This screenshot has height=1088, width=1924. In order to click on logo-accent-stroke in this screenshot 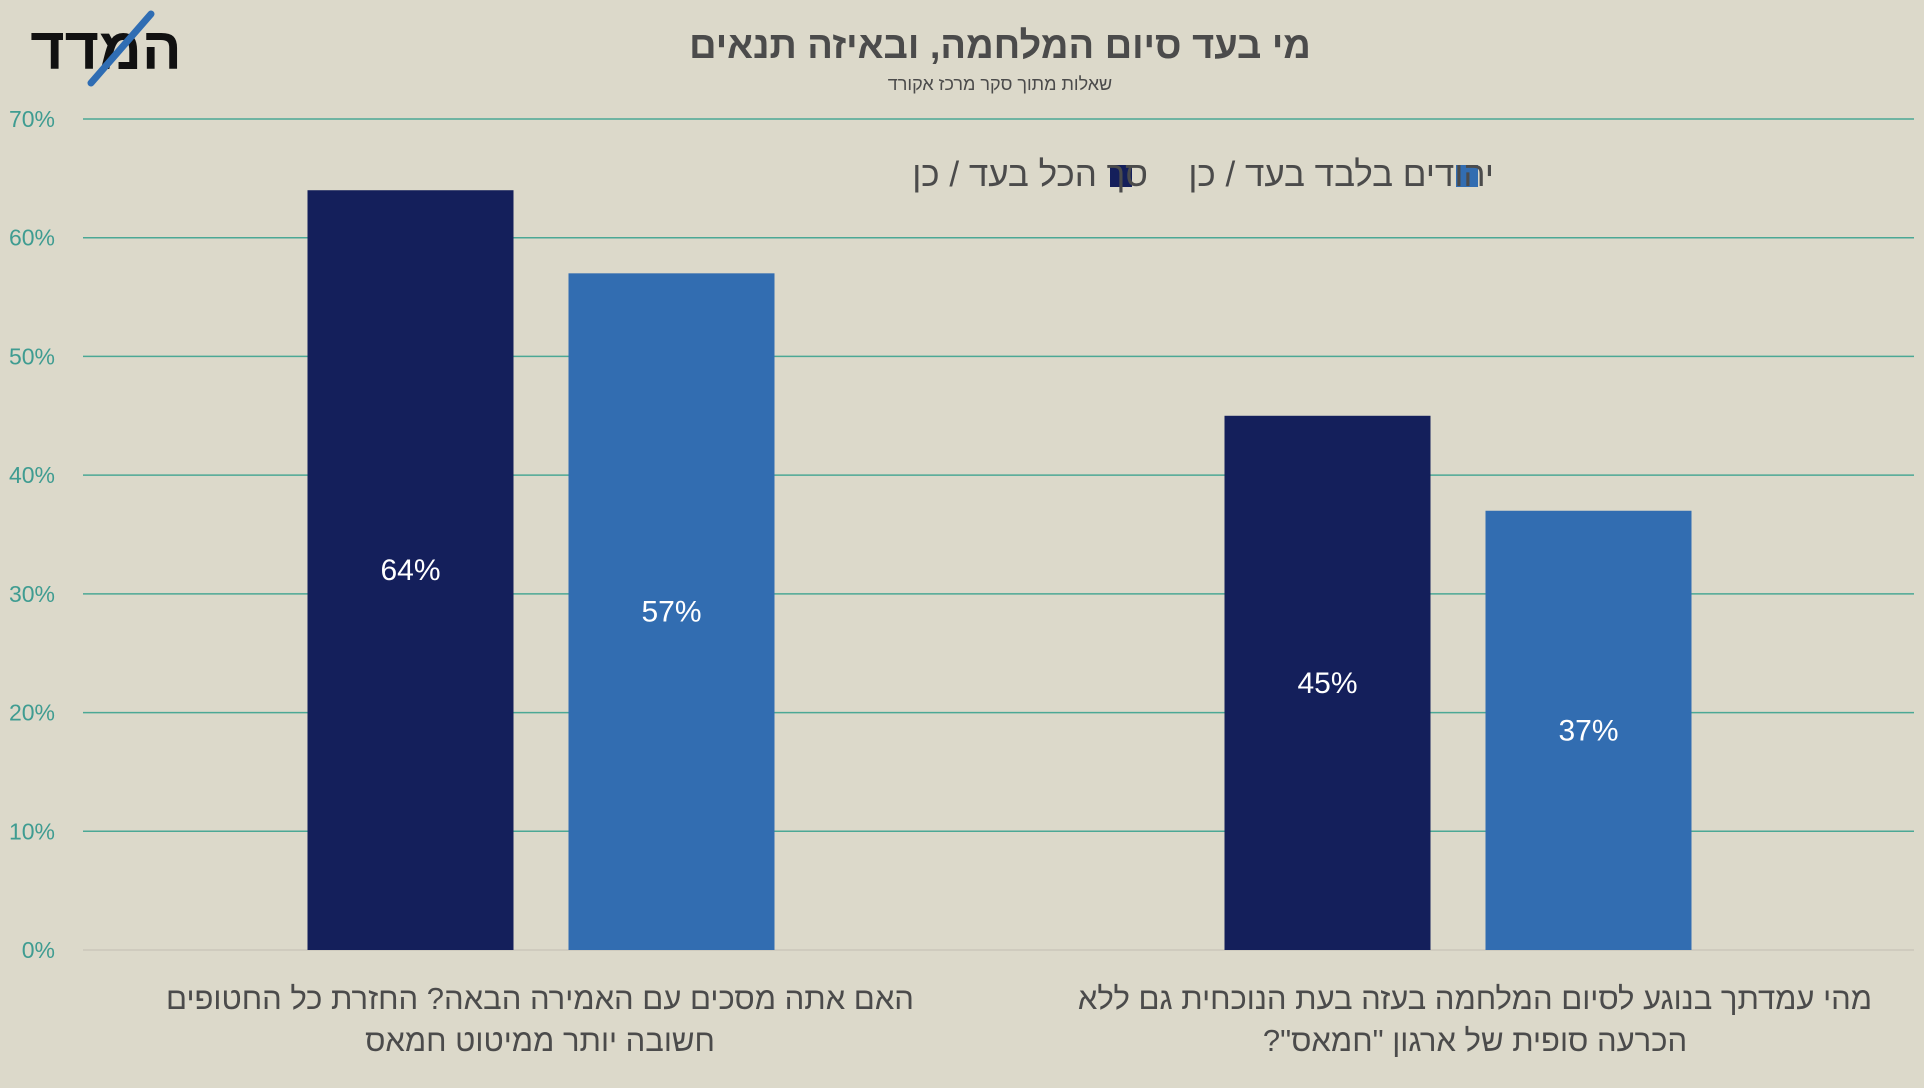, I will do `click(121, 48)`.